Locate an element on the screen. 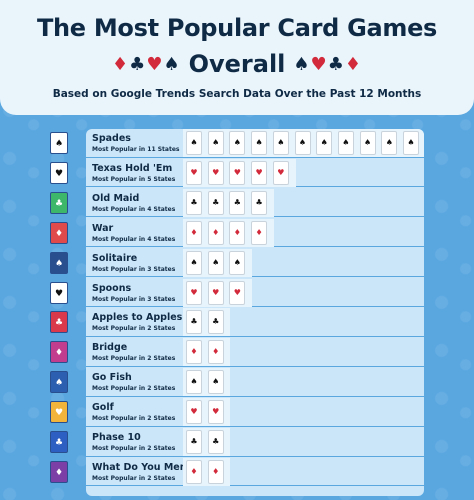 The image size is (474, 500). club-icon: ♣ is located at coordinates (138, 64).